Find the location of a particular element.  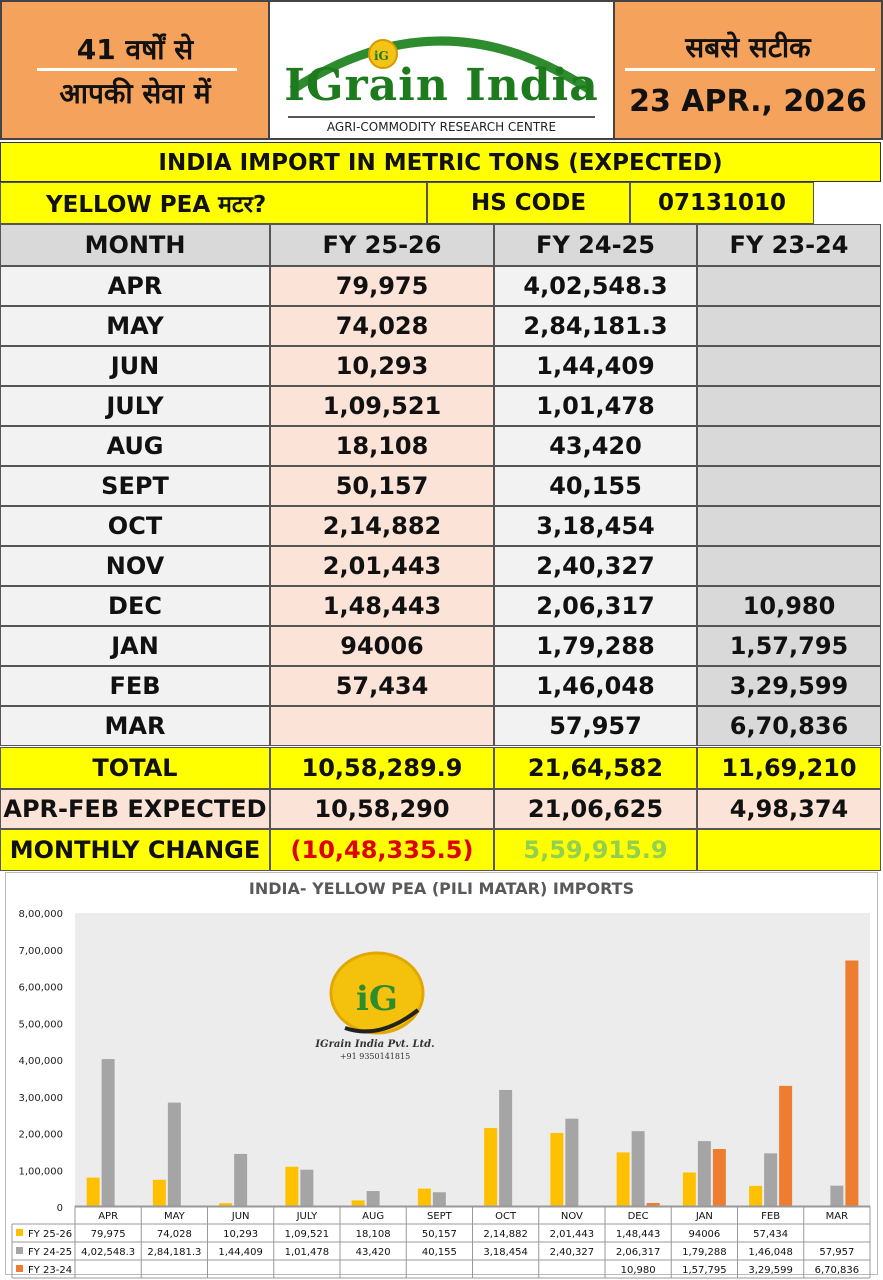

fy2526-cell: 2,01,443 is located at coordinates (382, 566).